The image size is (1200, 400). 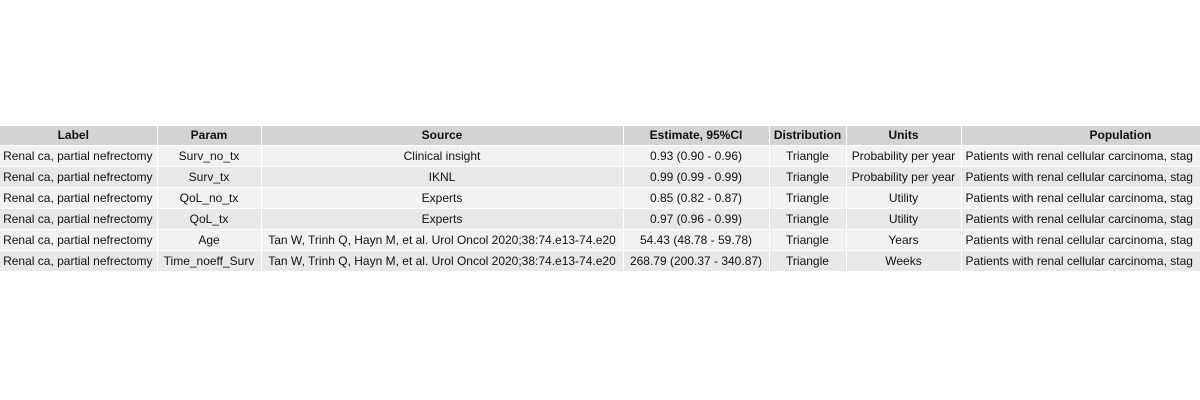 What do you see at coordinates (808, 136) in the screenshot?
I see `header-distribution: Distribution` at bounding box center [808, 136].